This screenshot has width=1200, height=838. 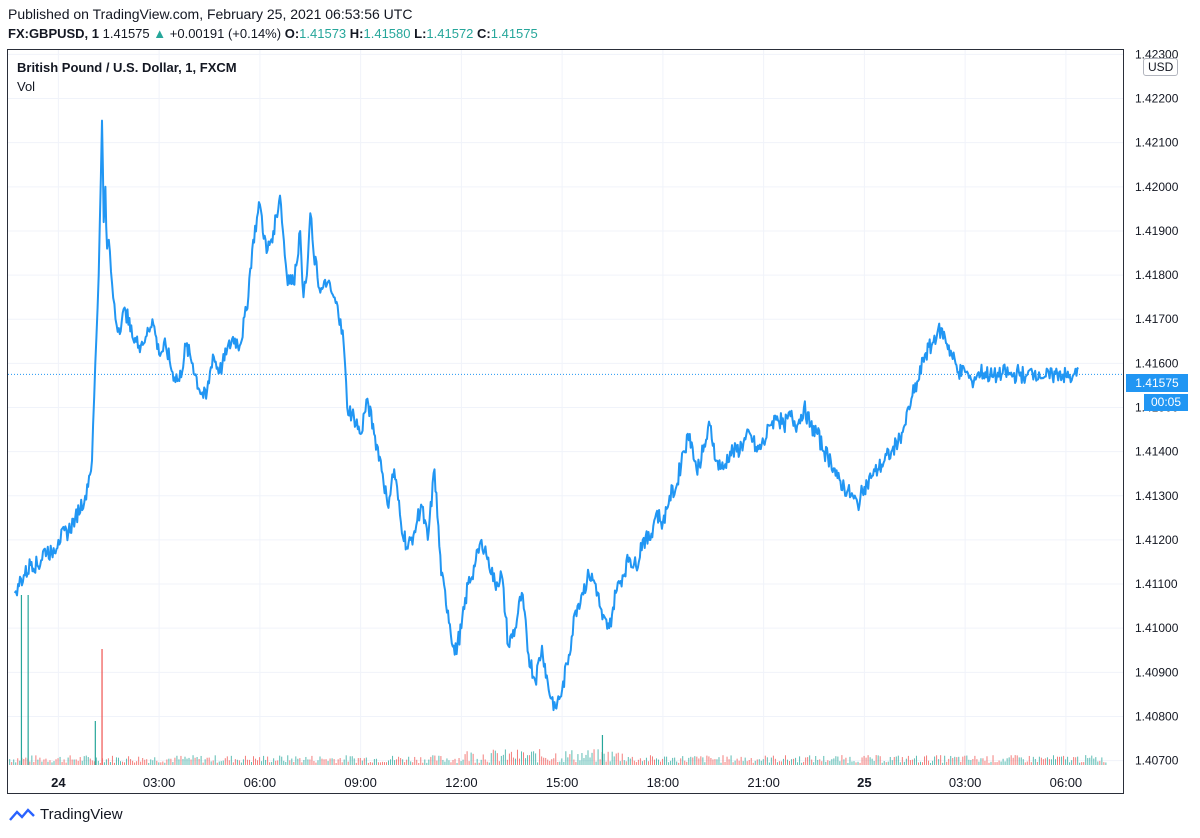 I want to click on low-label: L:, so click(x=420, y=33).